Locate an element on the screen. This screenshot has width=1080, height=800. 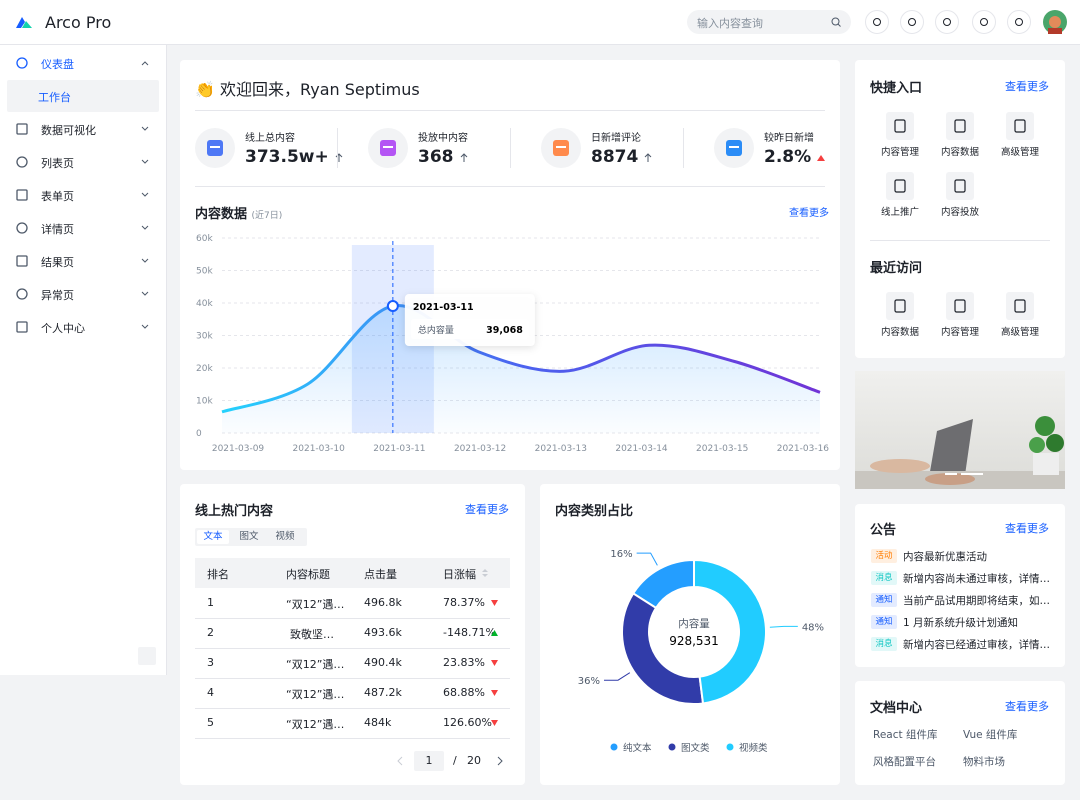
collapse-button is located at coordinates (147, 656).